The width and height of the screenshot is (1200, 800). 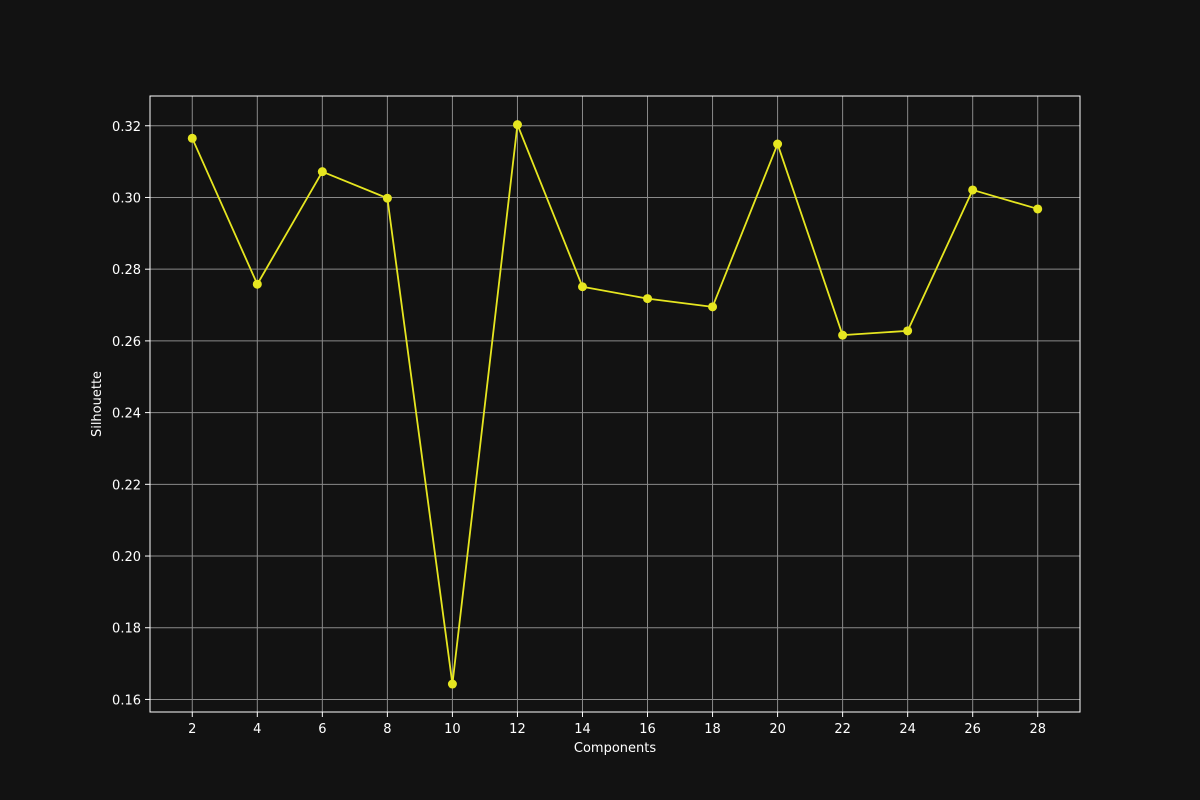 I want to click on y-axis-ticks: 0.16 0.18 0.20 0.22 0.24 0.26 0.28 0.30 0.32, so click(x=131, y=414).